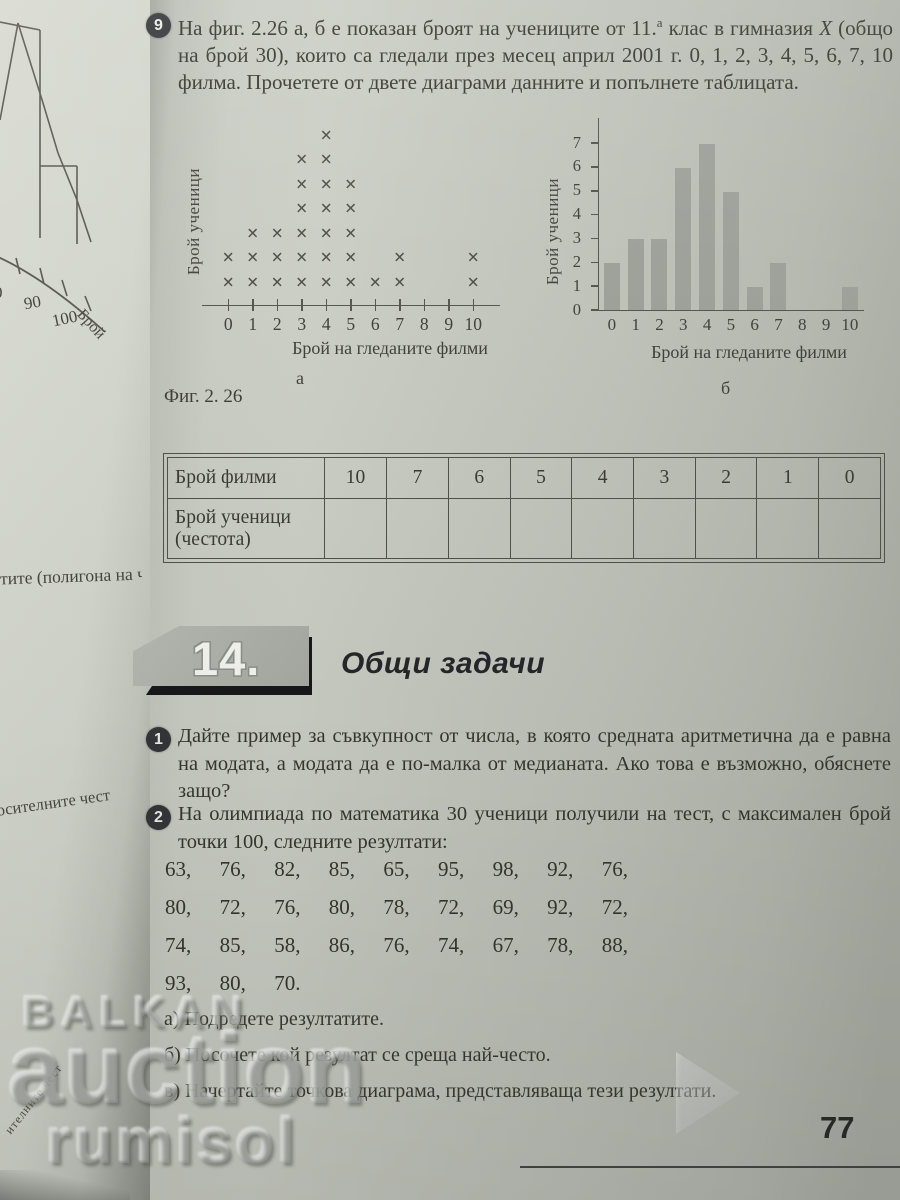  What do you see at coordinates (560, 869) in the screenshot?
I see `result-value: 92,` at bounding box center [560, 869].